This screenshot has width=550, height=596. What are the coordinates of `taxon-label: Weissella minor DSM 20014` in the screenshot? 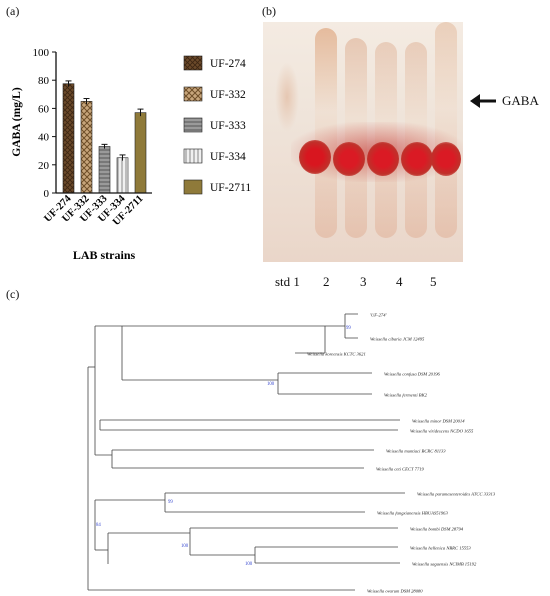 It's located at (438, 421).